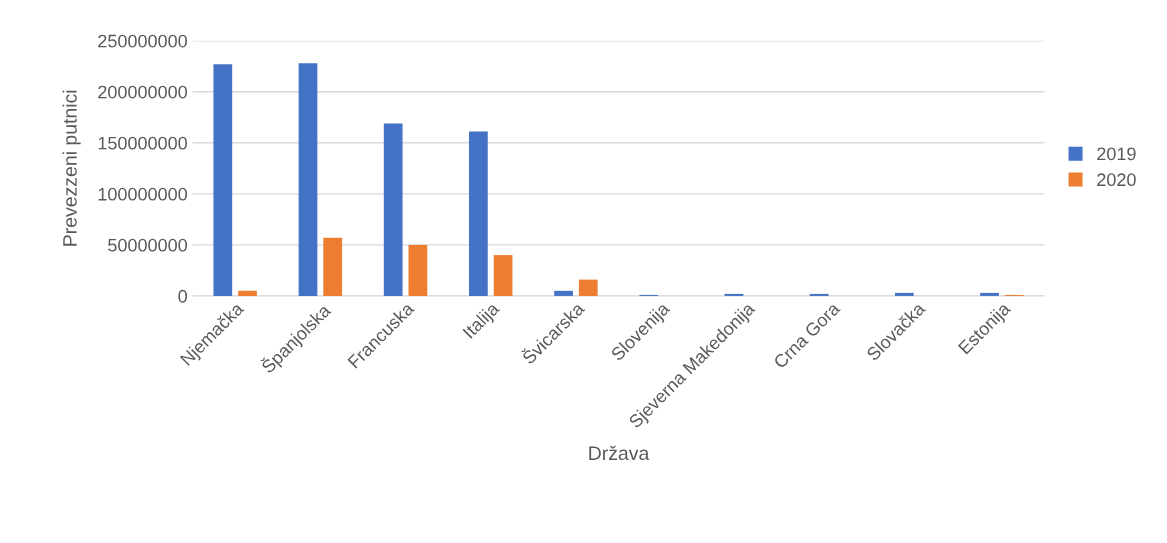 The height and width of the screenshot is (543, 1167). Describe the element at coordinates (142, 143) in the screenshot. I see `y-tick-label: 150000000` at that location.